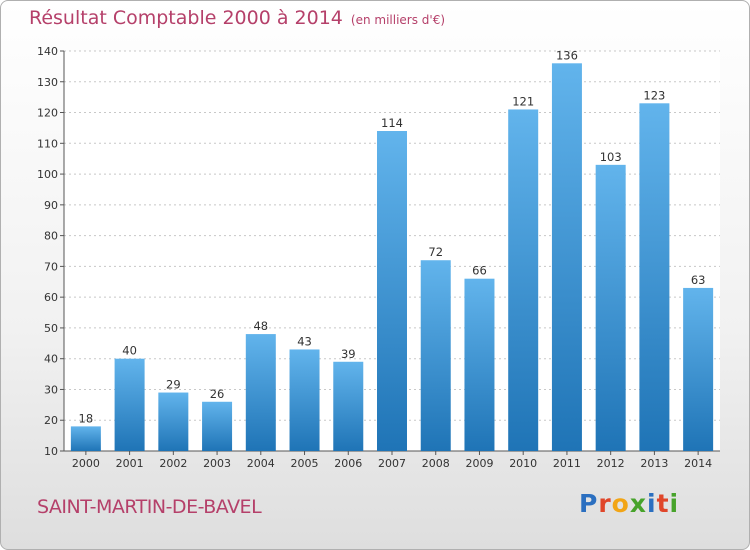 This screenshot has width=750, height=550. Describe the element at coordinates (51, 420) in the screenshot. I see `y-tick-label: 20` at that location.